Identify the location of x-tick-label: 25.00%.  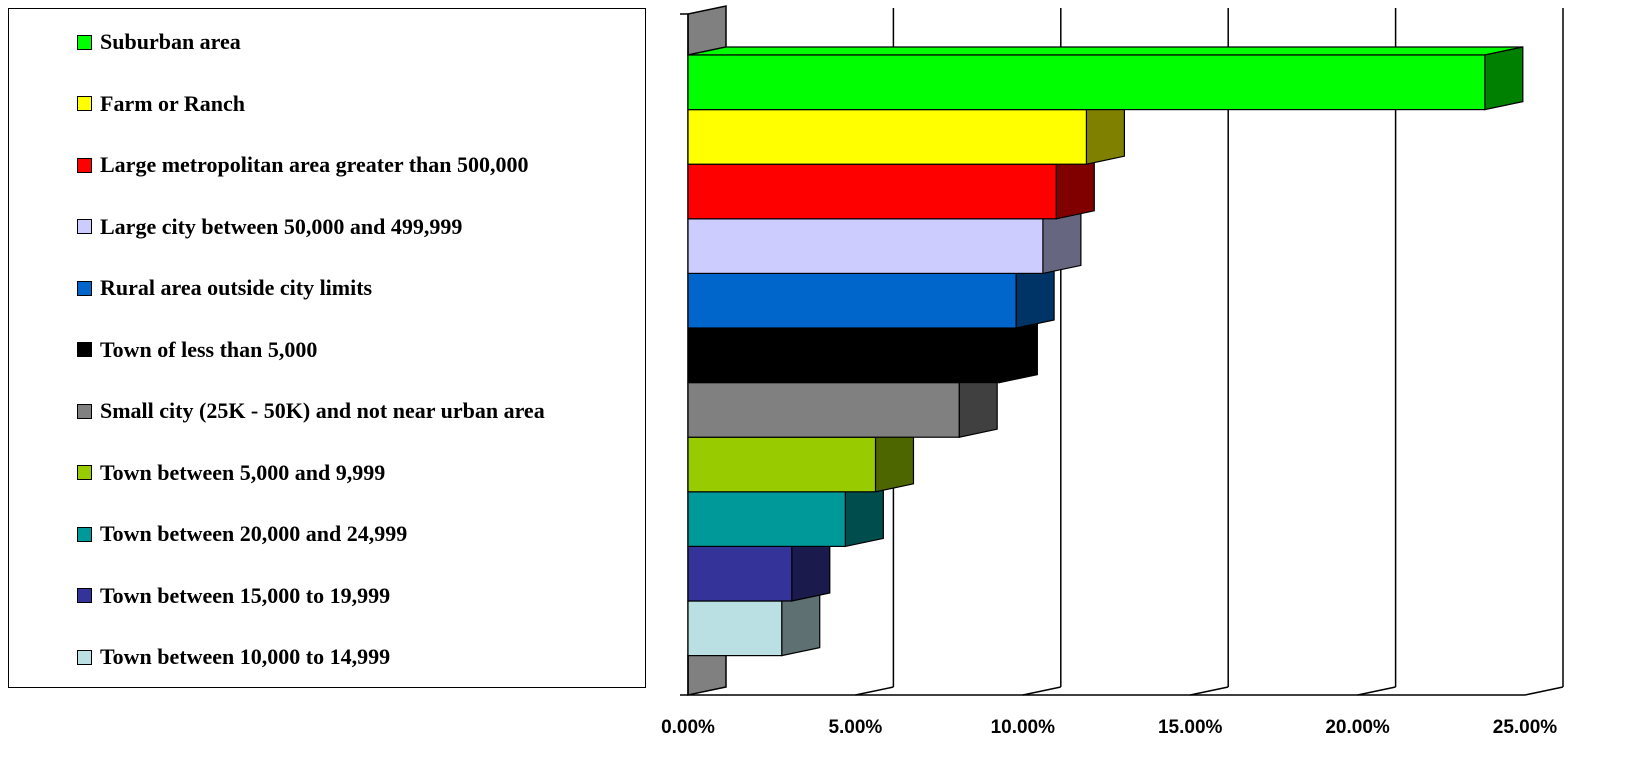
(1525, 727).